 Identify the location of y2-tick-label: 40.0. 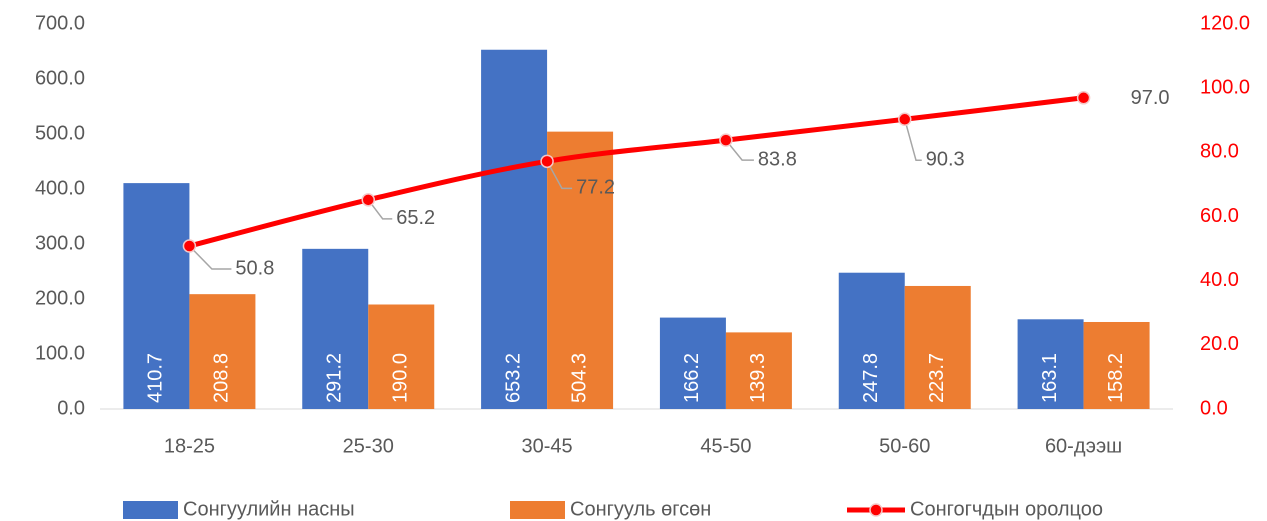
(1219, 280).